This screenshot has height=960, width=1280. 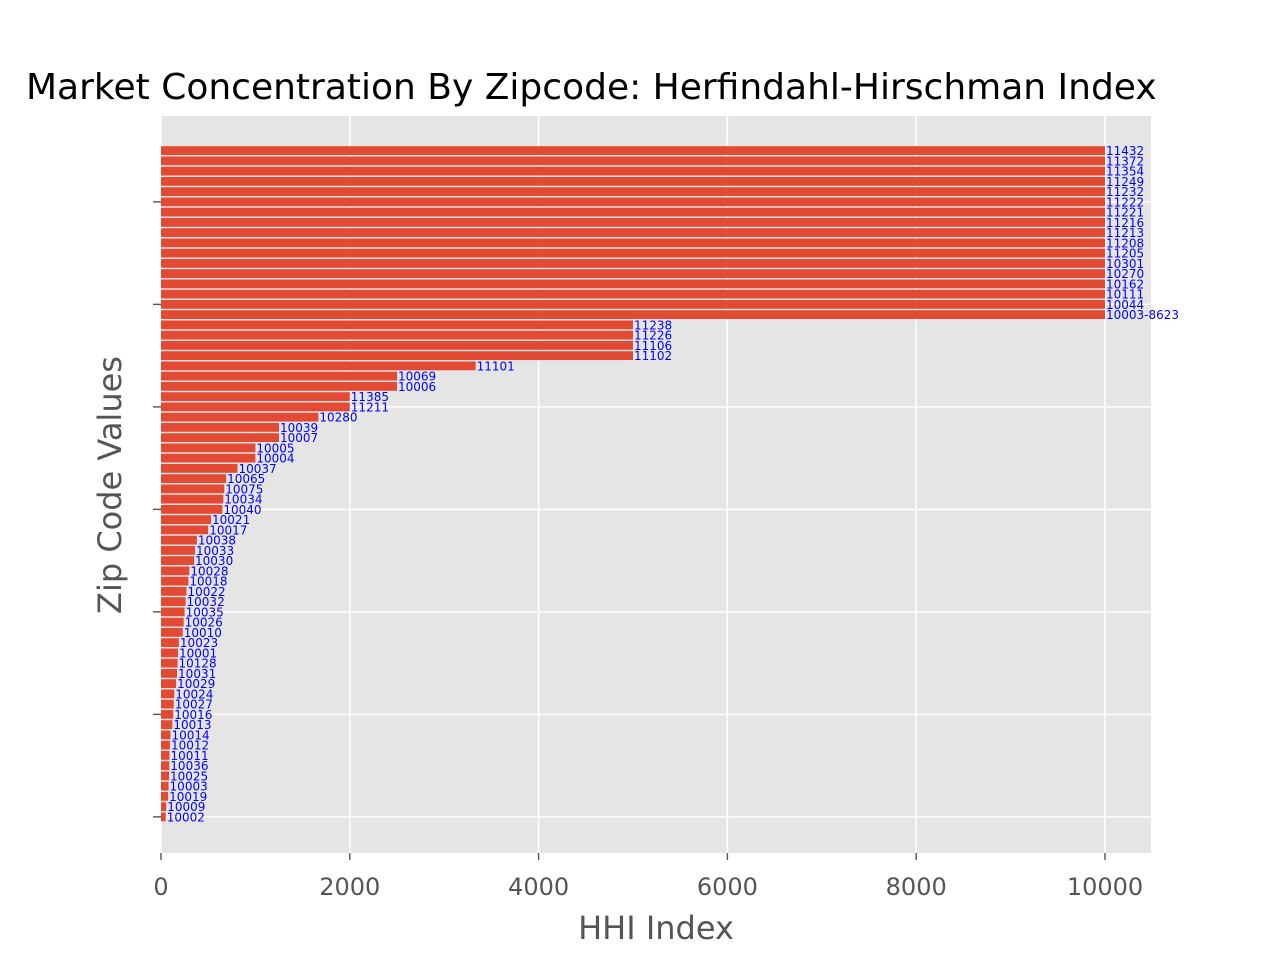 I want to click on bar-label: 10033, so click(x=215, y=551).